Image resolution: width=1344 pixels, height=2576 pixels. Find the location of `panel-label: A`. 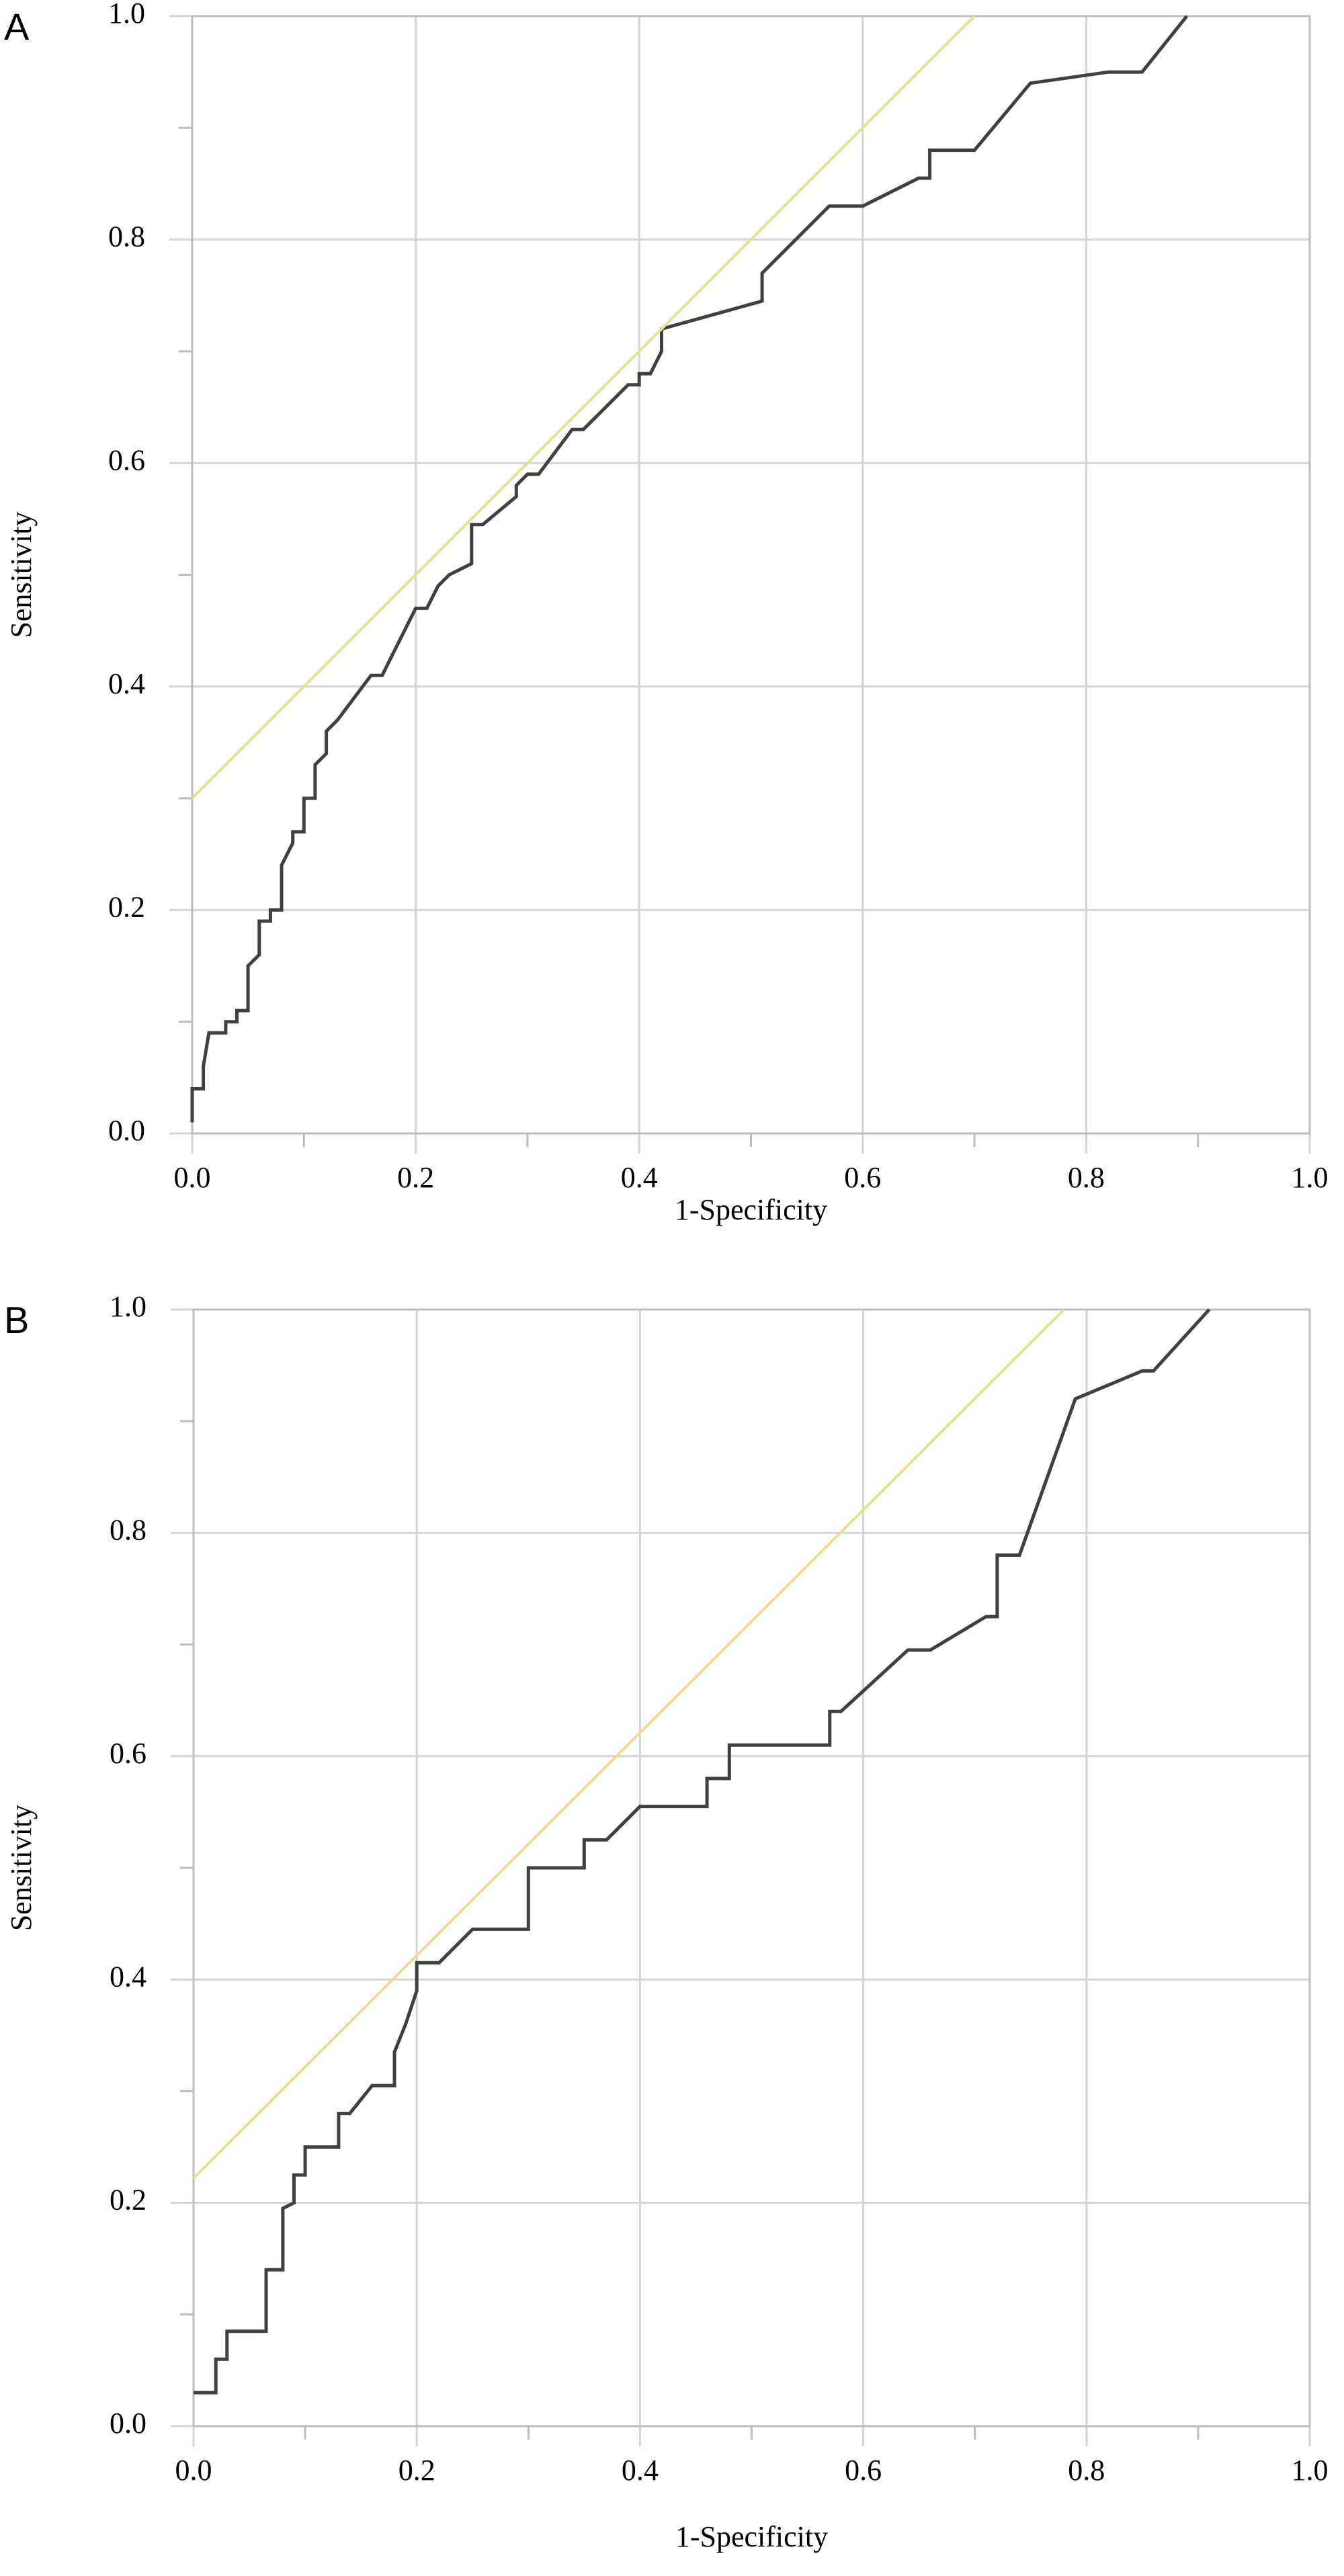

panel-label: A is located at coordinates (17, 26).